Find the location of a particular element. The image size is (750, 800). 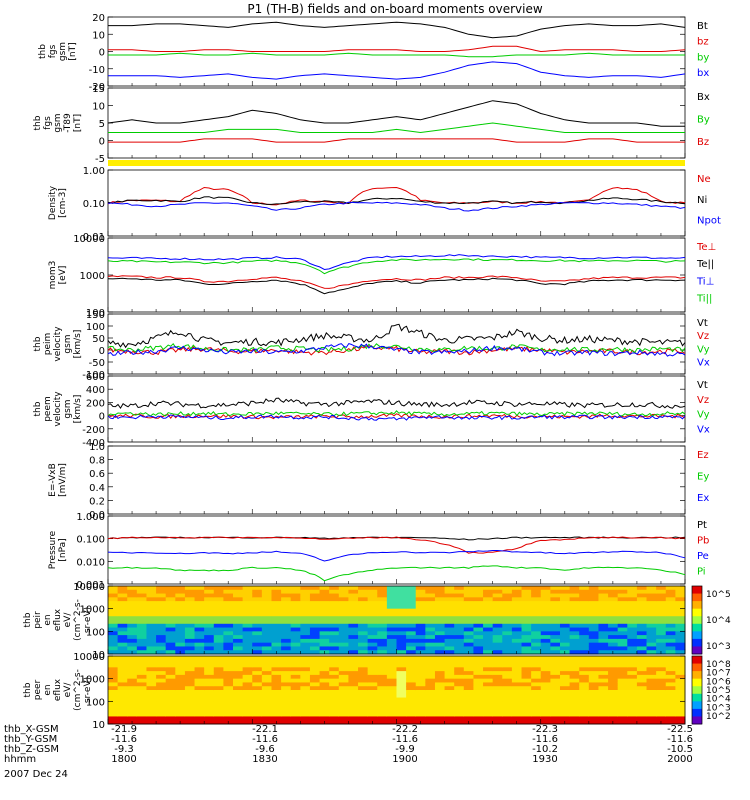

y-axis-label: (cm^2-s- is located at coordinates (78, 690).